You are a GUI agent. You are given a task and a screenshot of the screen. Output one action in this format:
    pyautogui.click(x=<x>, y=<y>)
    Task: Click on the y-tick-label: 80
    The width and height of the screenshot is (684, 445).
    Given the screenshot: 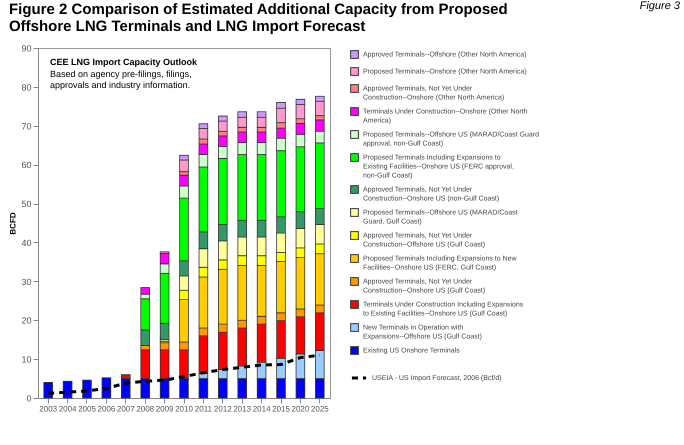 What is the action you would take?
    pyautogui.click(x=26, y=87)
    